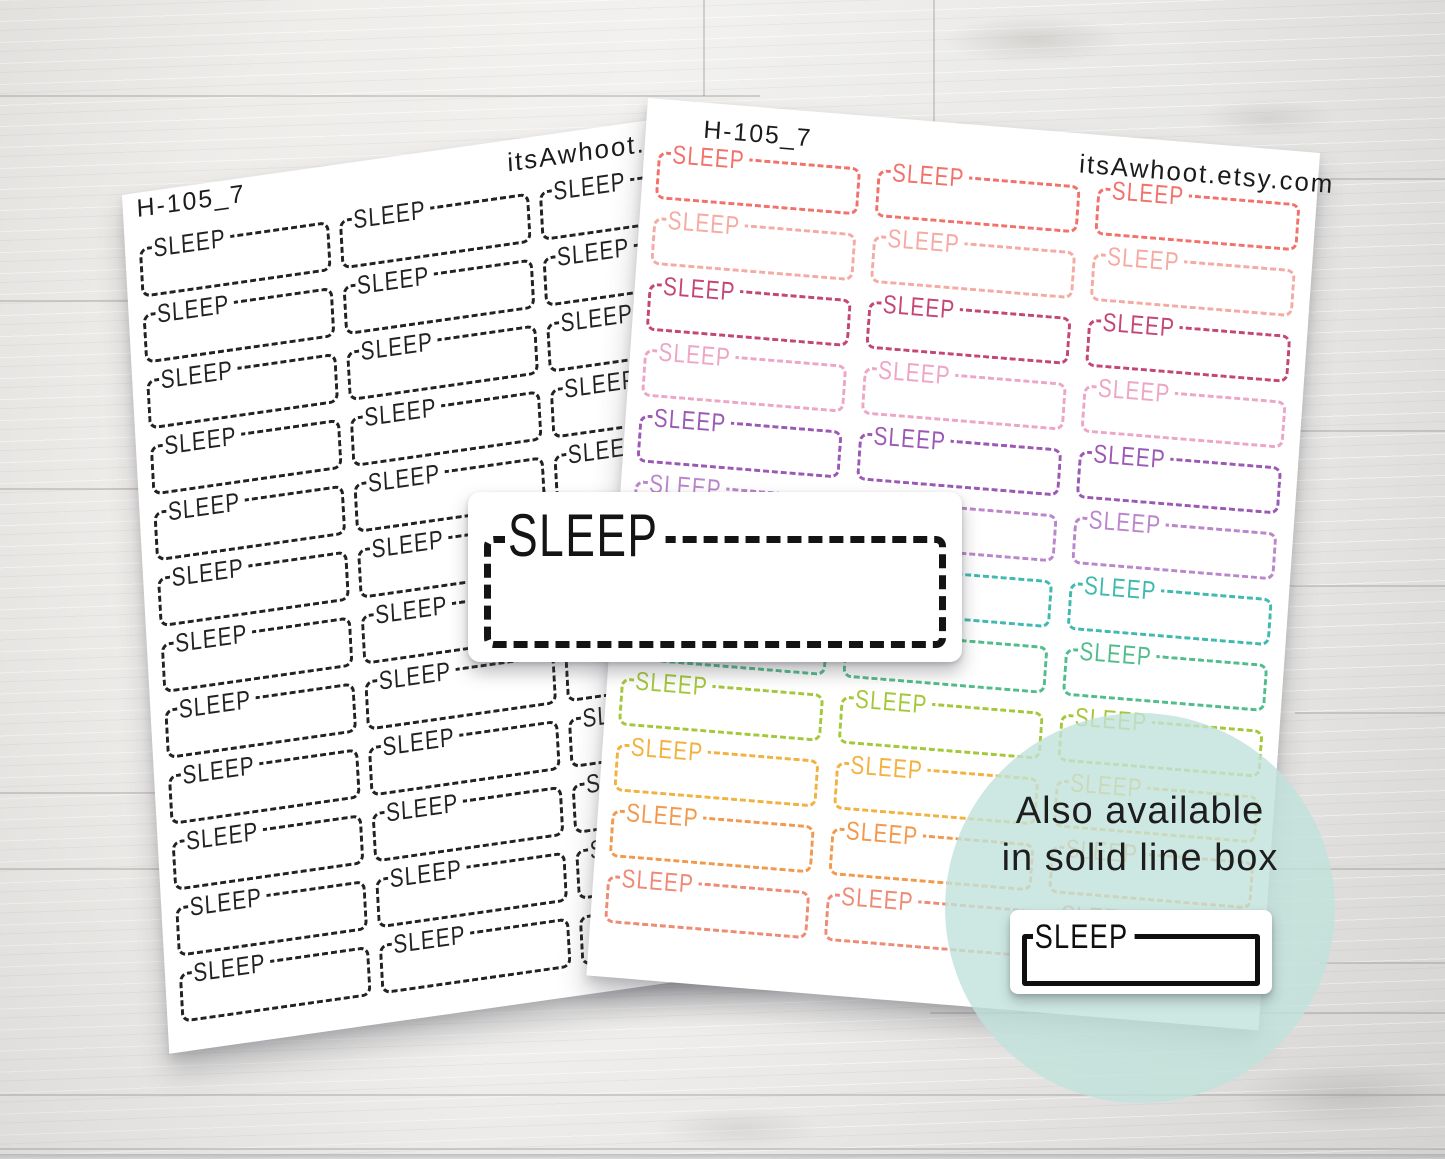  I want to click on note-circle: Also available in solid line box, so click(1140, 908).